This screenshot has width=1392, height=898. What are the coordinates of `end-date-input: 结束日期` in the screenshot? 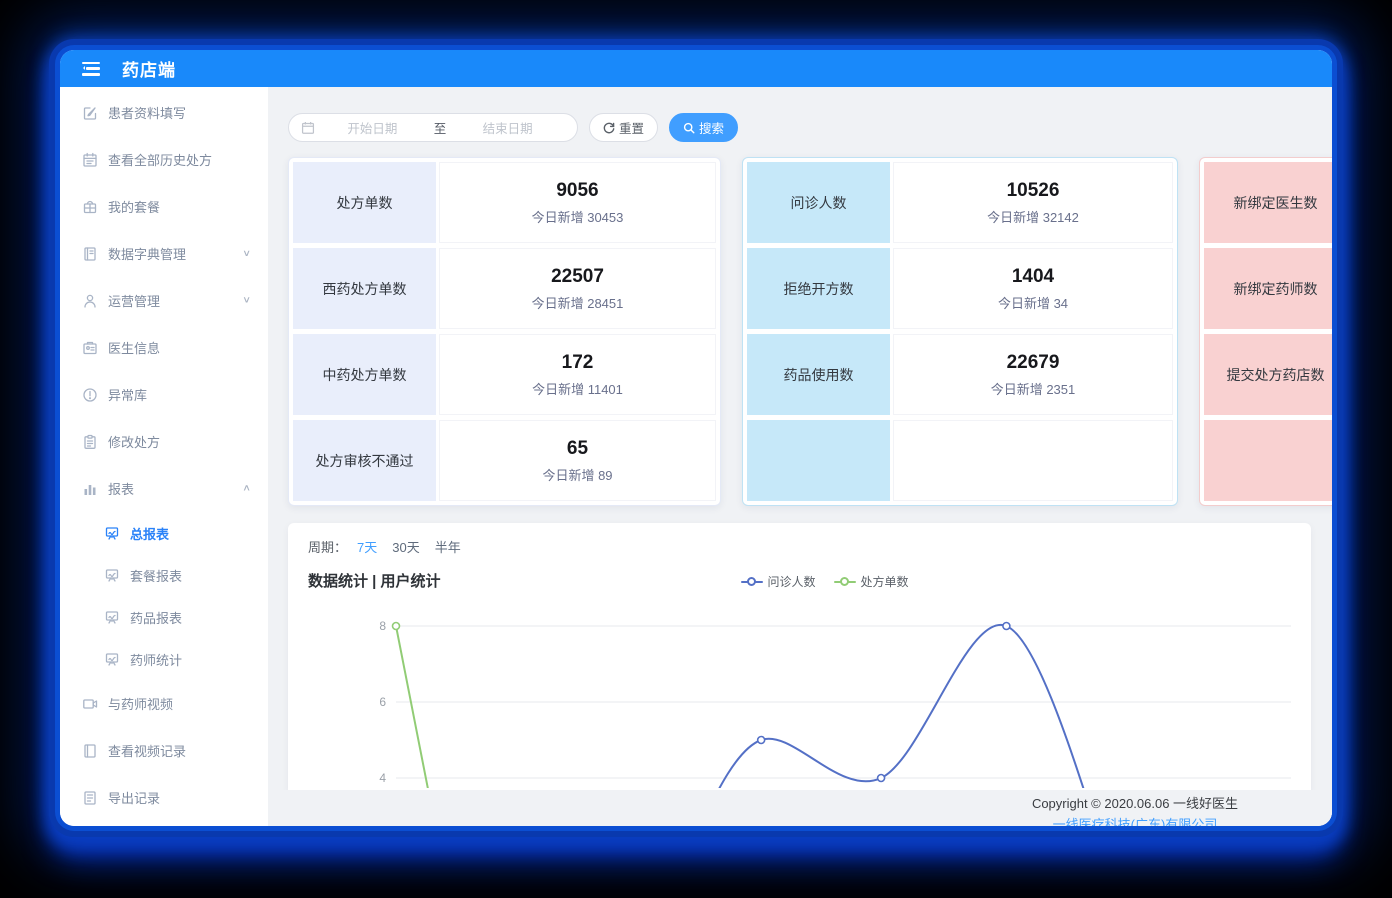 It's located at (507, 129).